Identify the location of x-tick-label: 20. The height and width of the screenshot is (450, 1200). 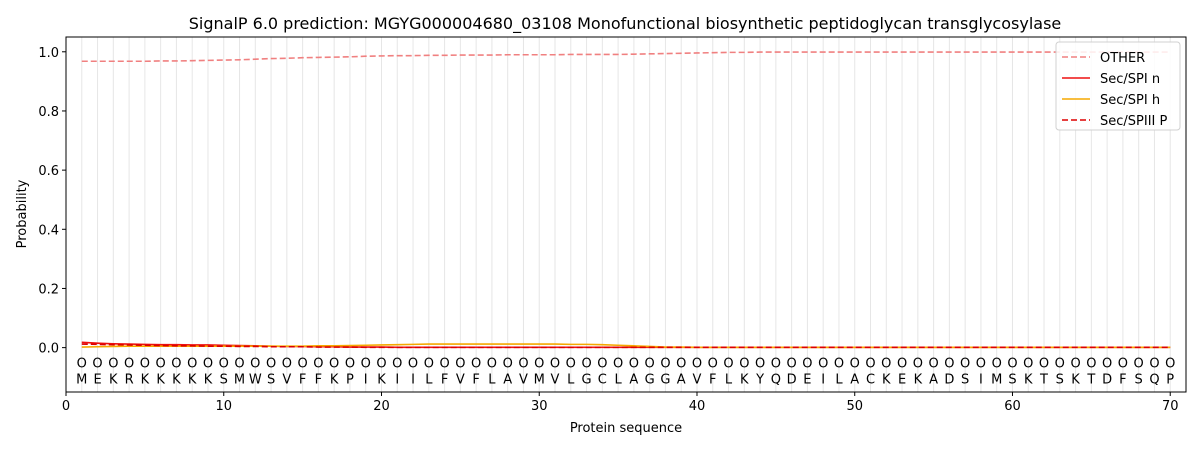
(381, 406).